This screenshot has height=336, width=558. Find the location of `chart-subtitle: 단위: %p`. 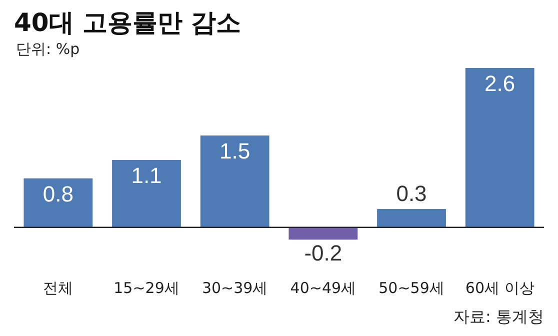

chart-subtitle: 단위: %p is located at coordinates (48, 49).